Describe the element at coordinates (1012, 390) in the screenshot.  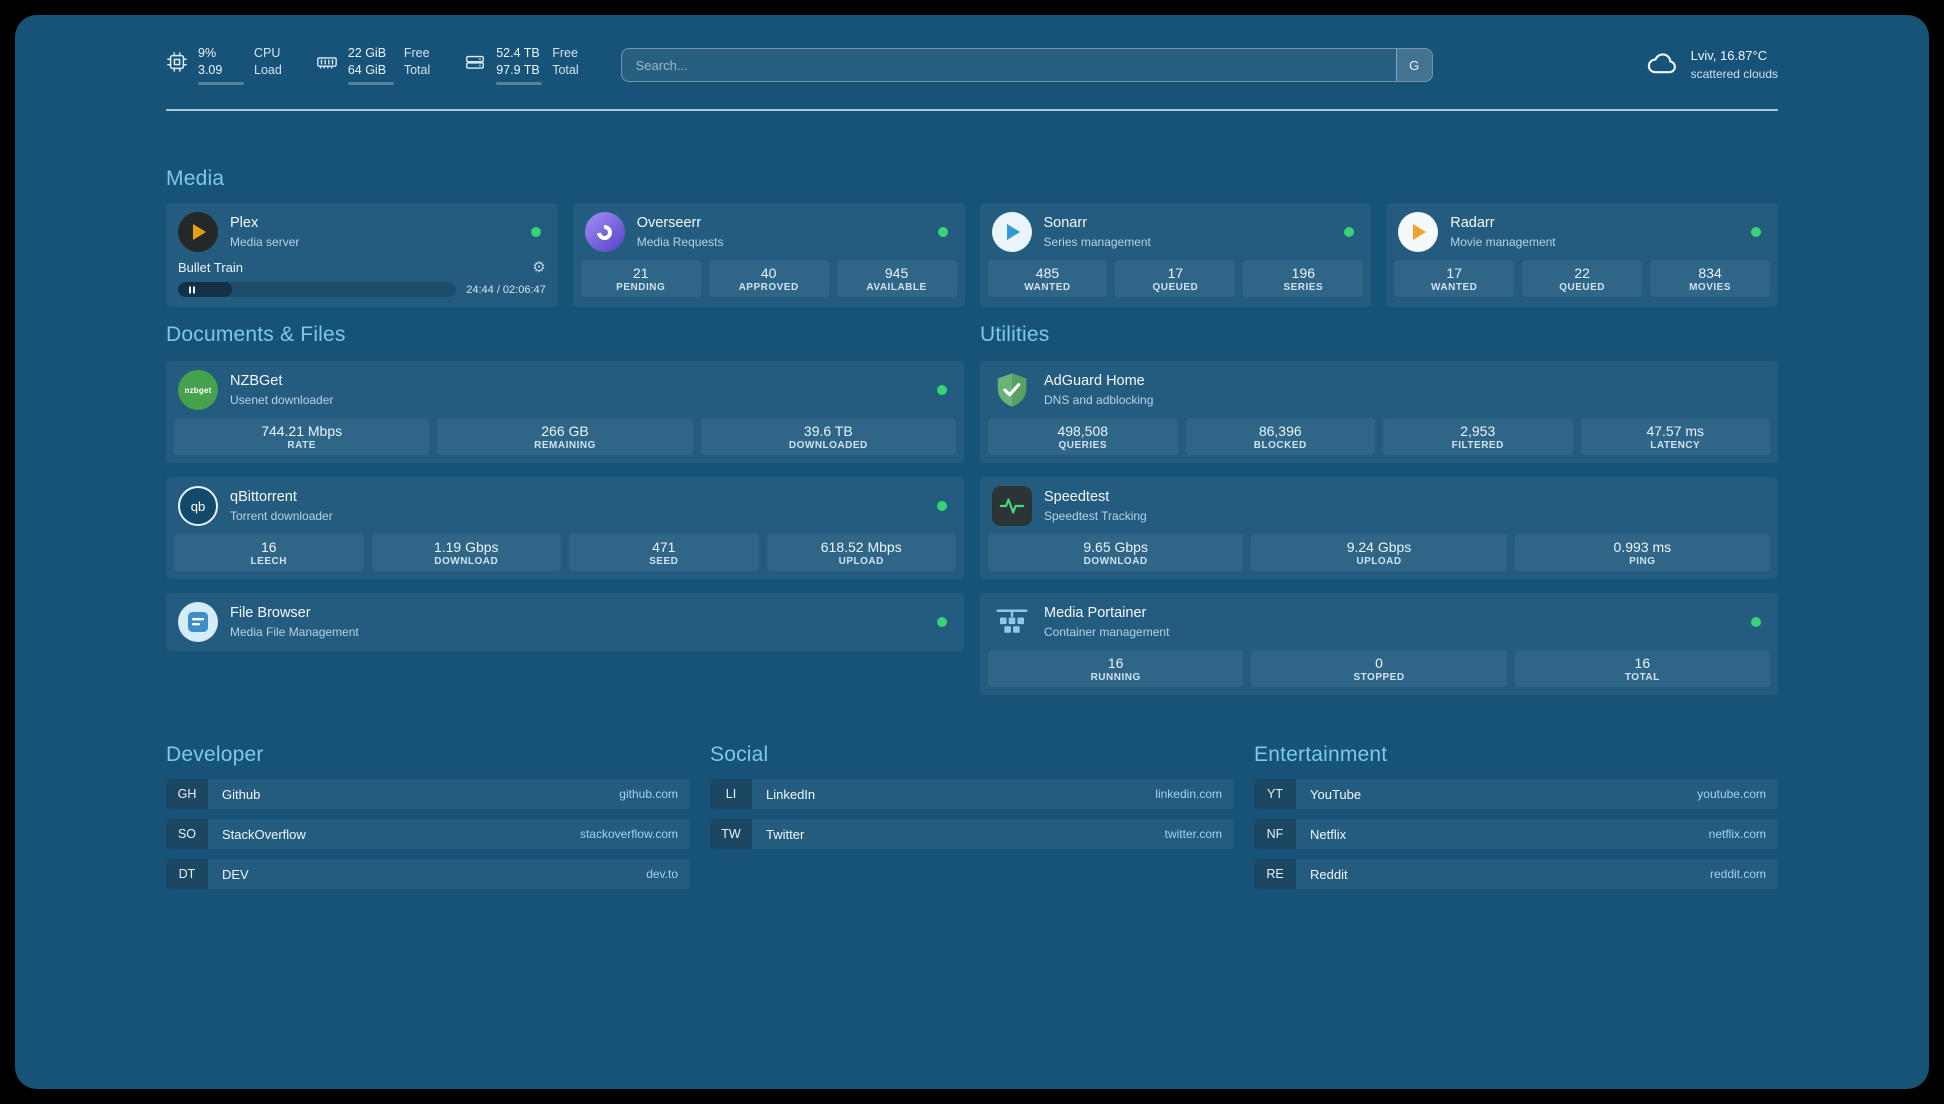
I see `adguard-icon` at that location.